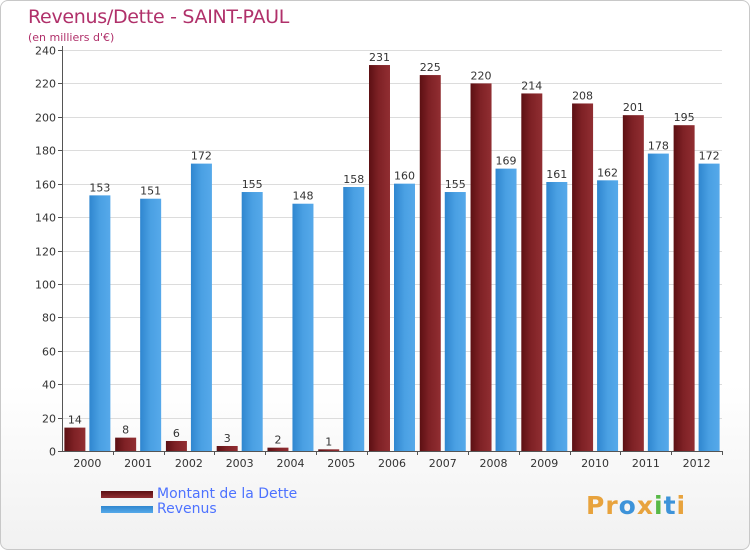 The image size is (750, 550). I want to click on x-tick-label-2008: 2008, so click(494, 463).